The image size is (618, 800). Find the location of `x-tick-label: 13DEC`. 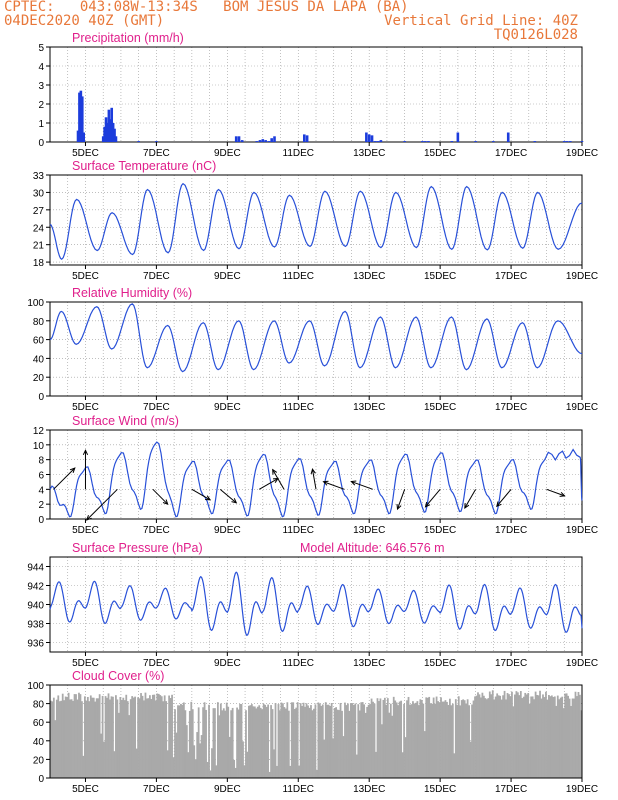

x-tick-label: 13DEC is located at coordinates (369, 789).